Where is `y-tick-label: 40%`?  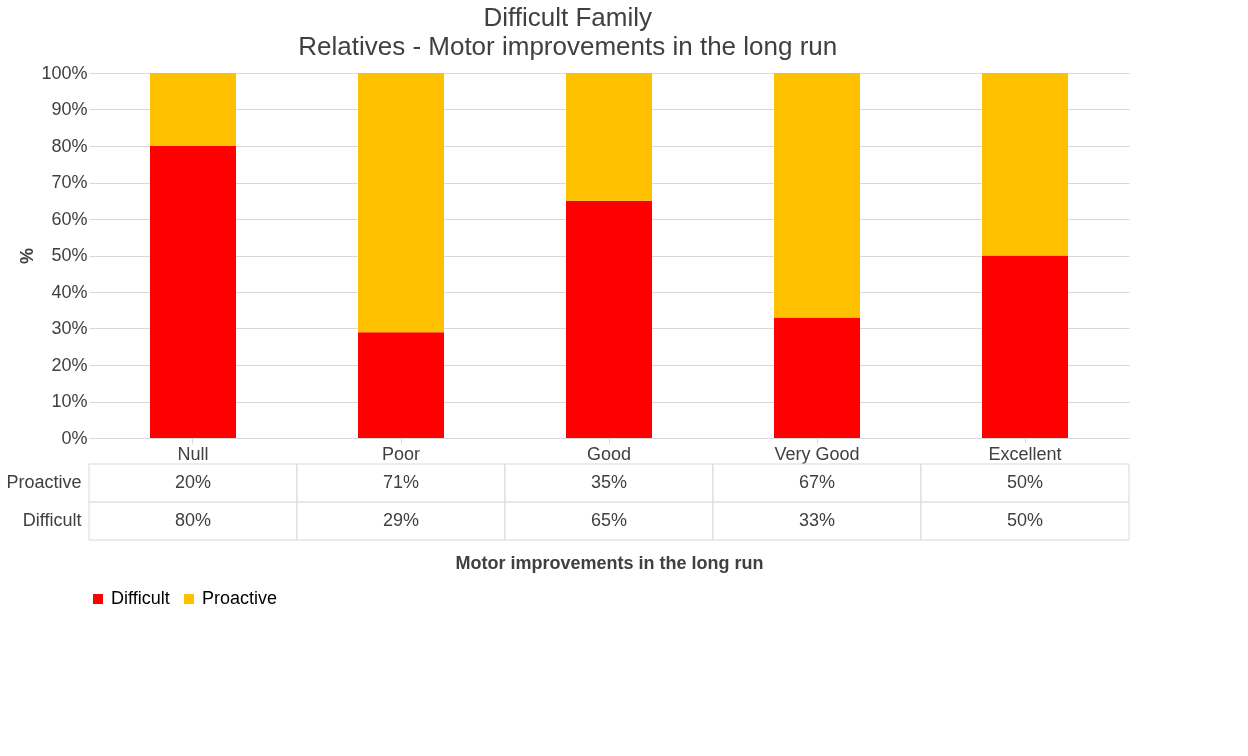
y-tick-label: 40% is located at coordinates (69, 291).